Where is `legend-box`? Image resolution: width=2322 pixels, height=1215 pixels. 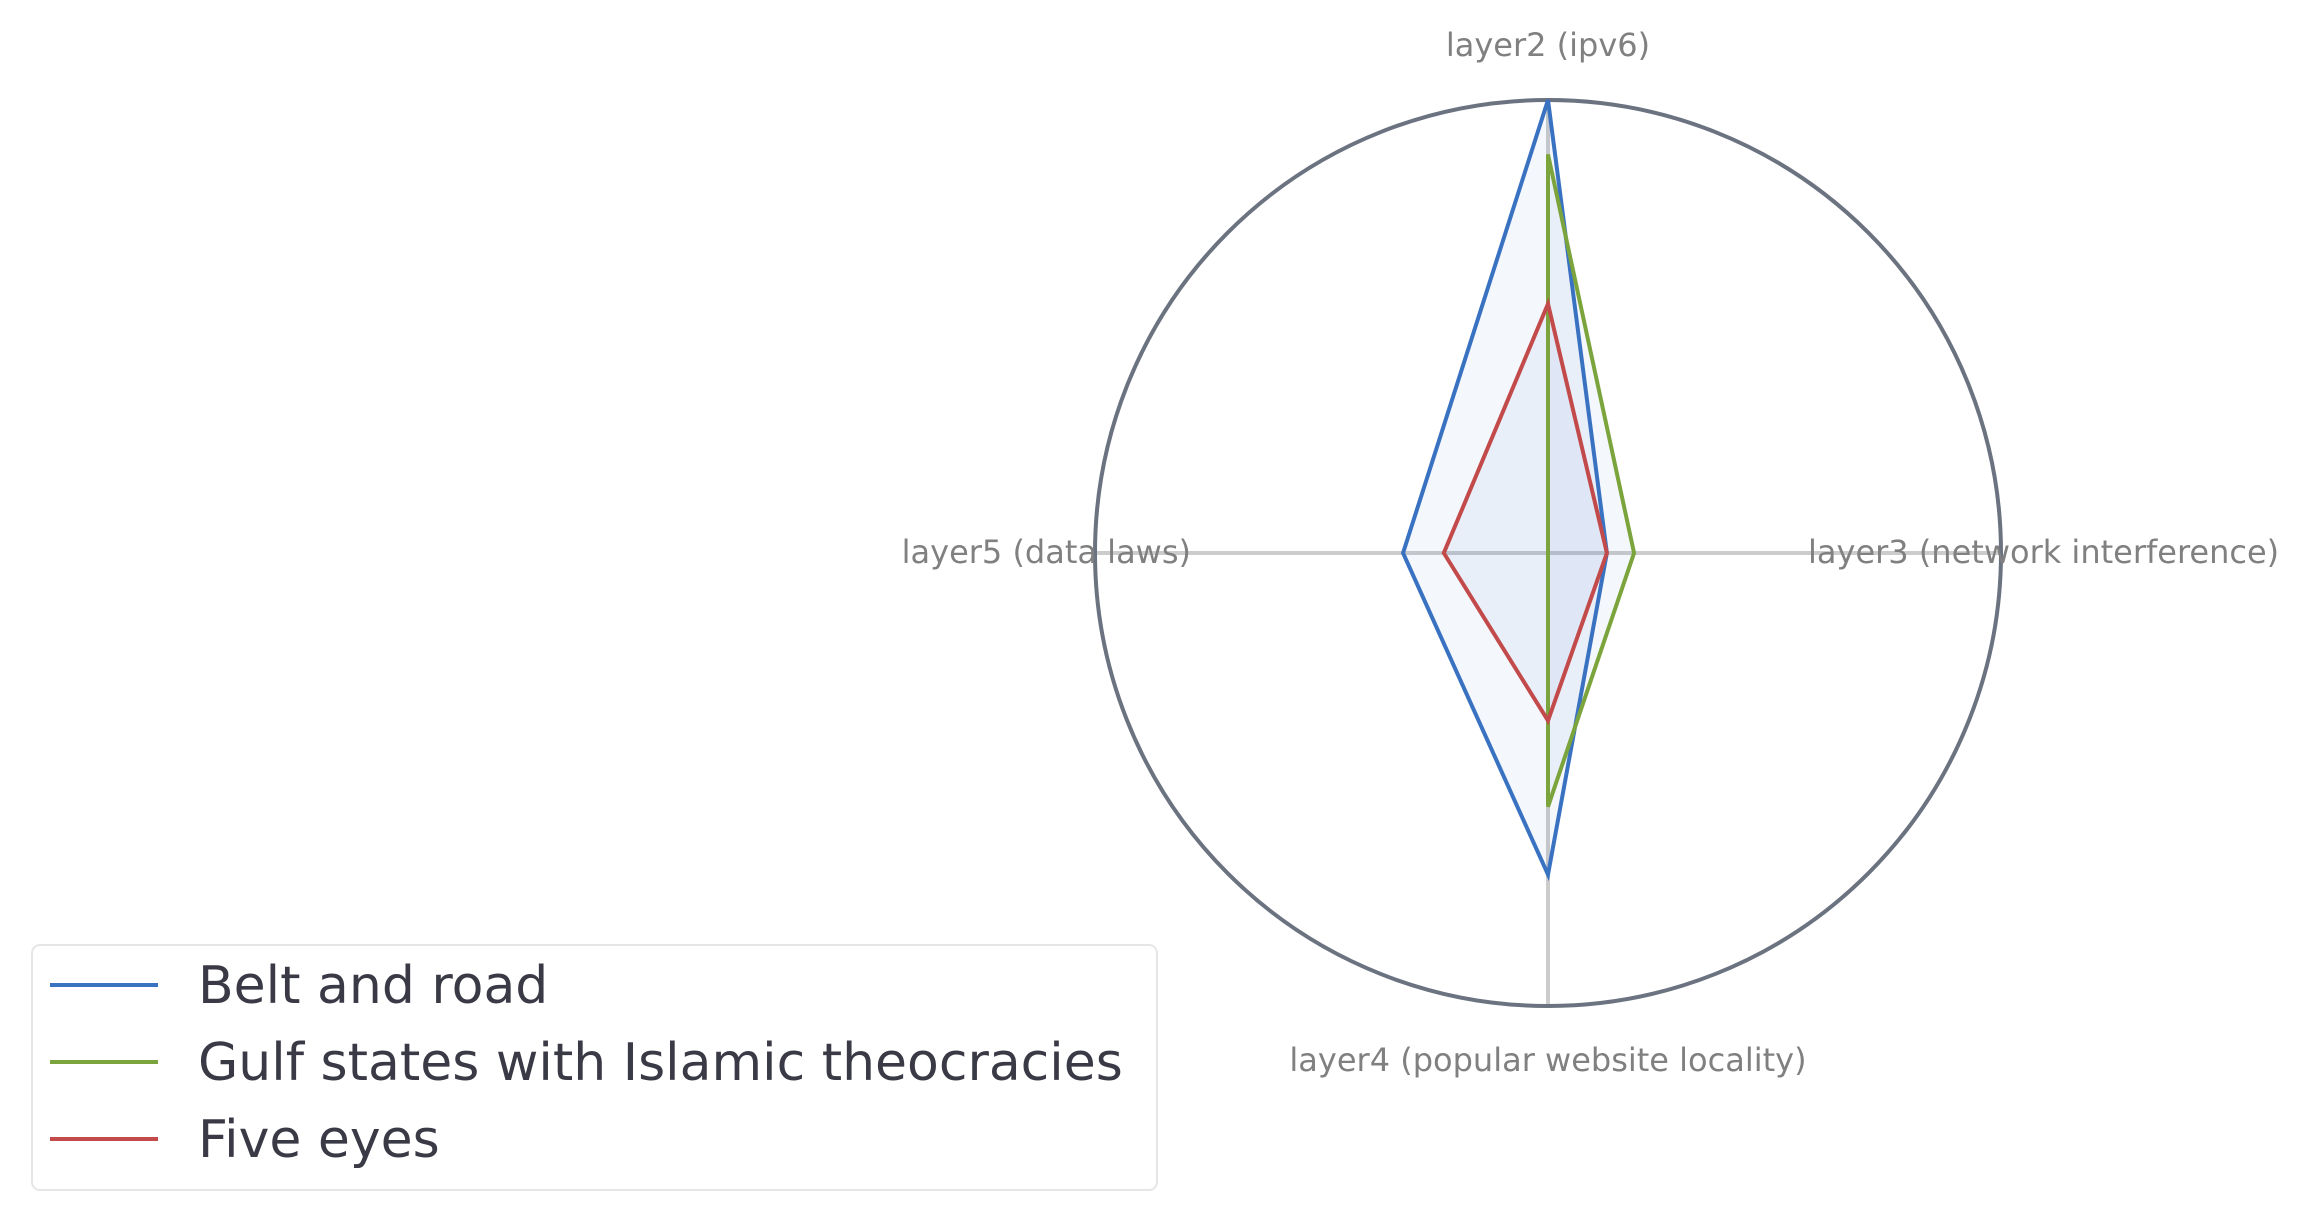
legend-box is located at coordinates (594, 1067).